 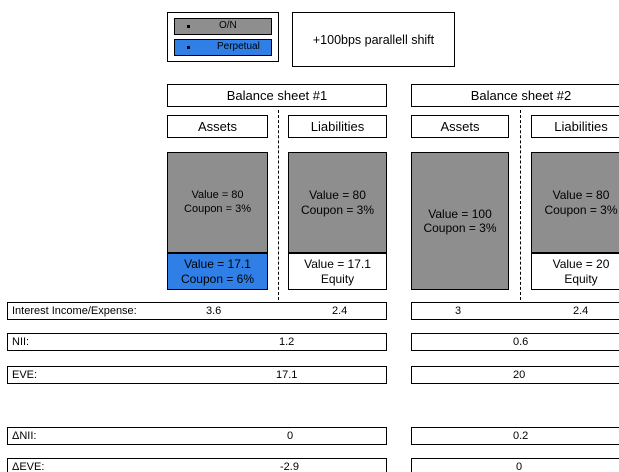 I want to click on bs2-liab-coupon: Coupon = 3%, so click(x=581, y=209).